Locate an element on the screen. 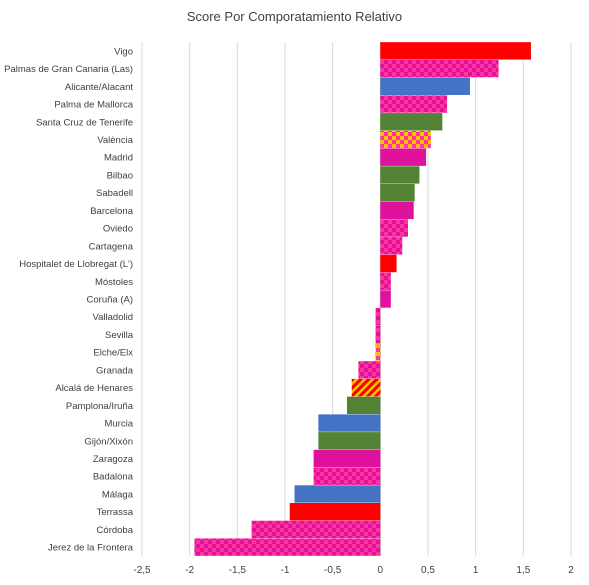 This screenshot has height=585, width=589. category-label: Móstoles is located at coordinates (114, 282).